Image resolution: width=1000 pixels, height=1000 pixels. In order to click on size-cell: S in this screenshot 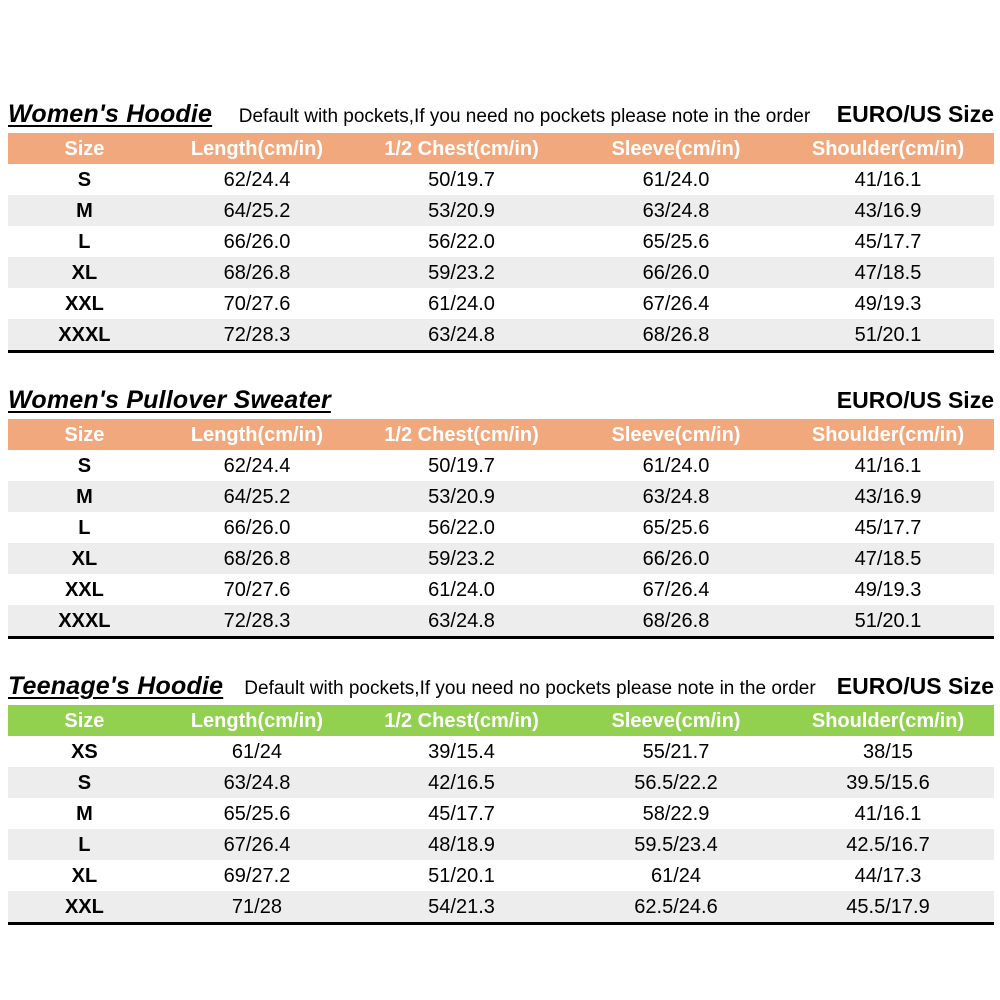, I will do `click(84, 782)`.